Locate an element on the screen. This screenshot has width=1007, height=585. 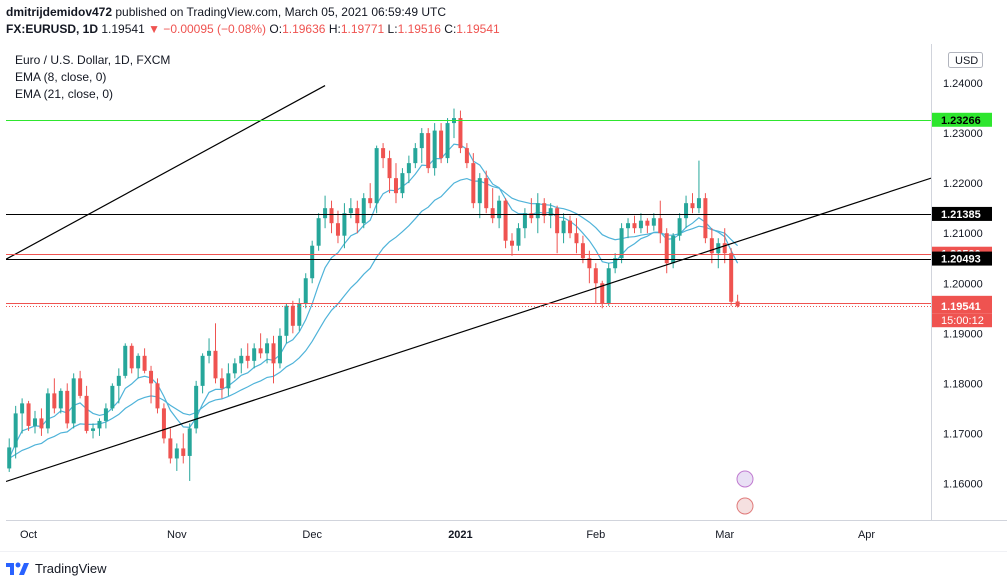
author-name: dmitrijdemidov472 is located at coordinates (59, 12).